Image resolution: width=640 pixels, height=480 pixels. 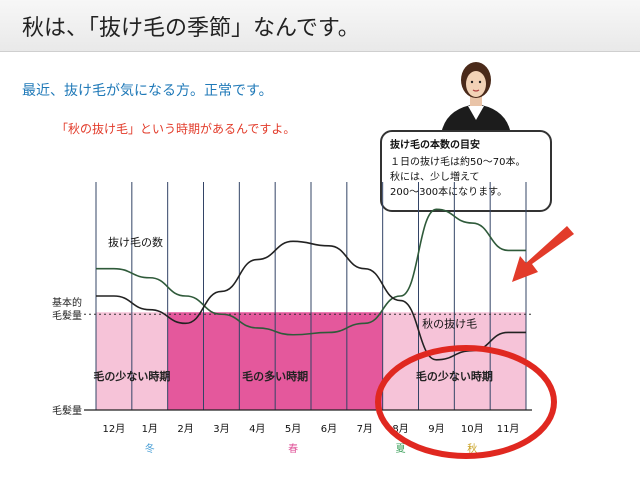 I want to click on month-label: 10月, so click(x=472, y=429).